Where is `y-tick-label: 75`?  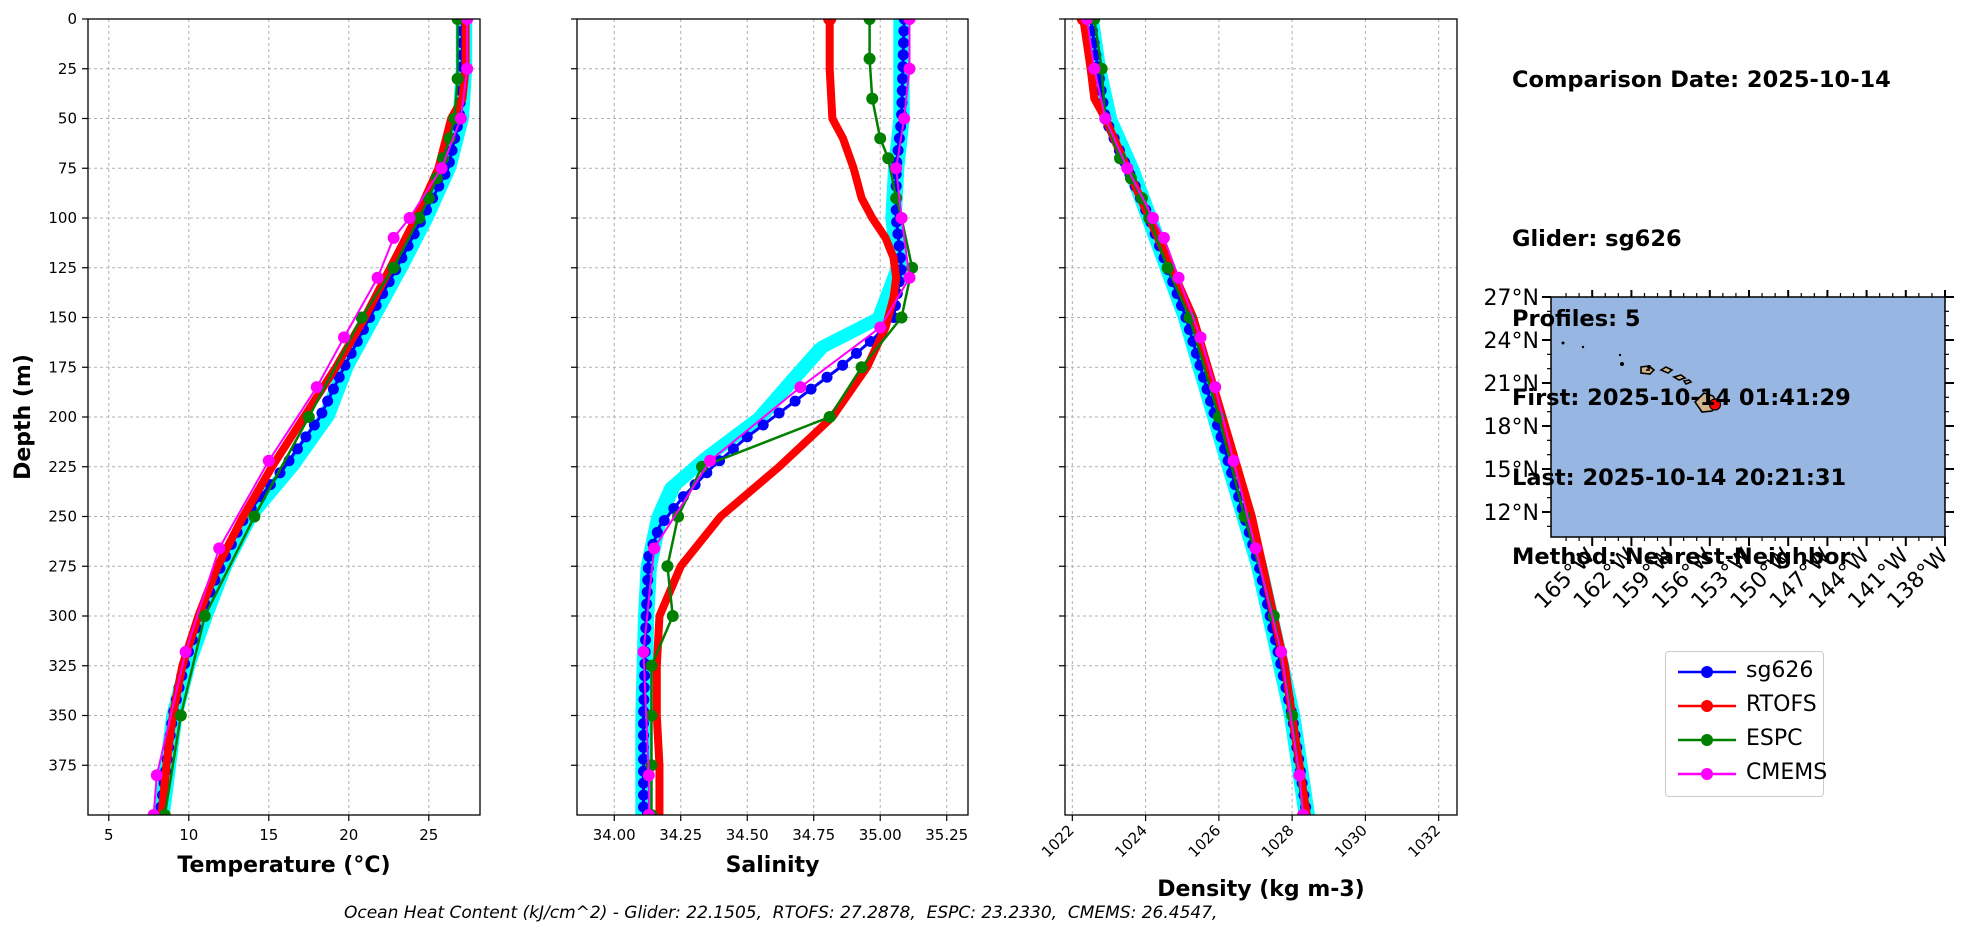 y-tick-label: 75 is located at coordinates (67, 168).